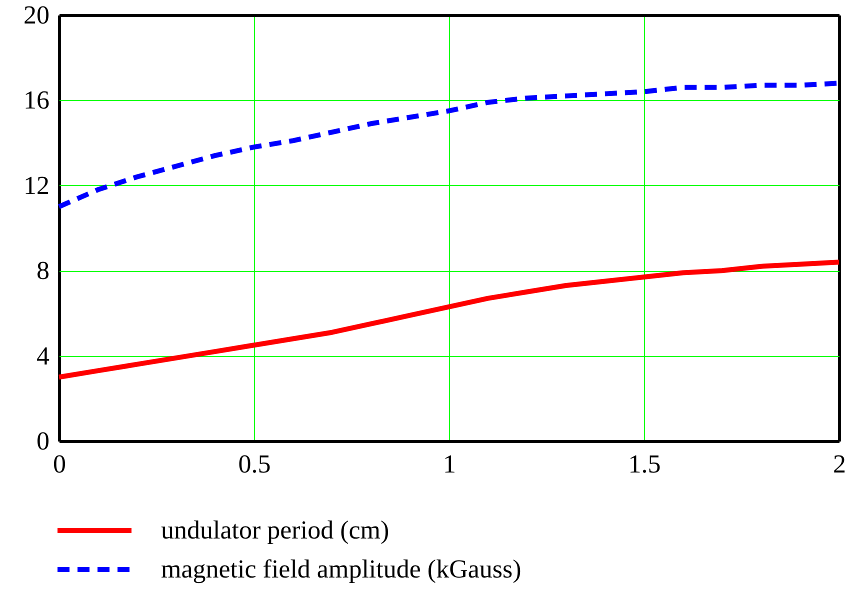 The image size is (853, 592). I want to click on y-tick-label: 8, so click(43, 271).